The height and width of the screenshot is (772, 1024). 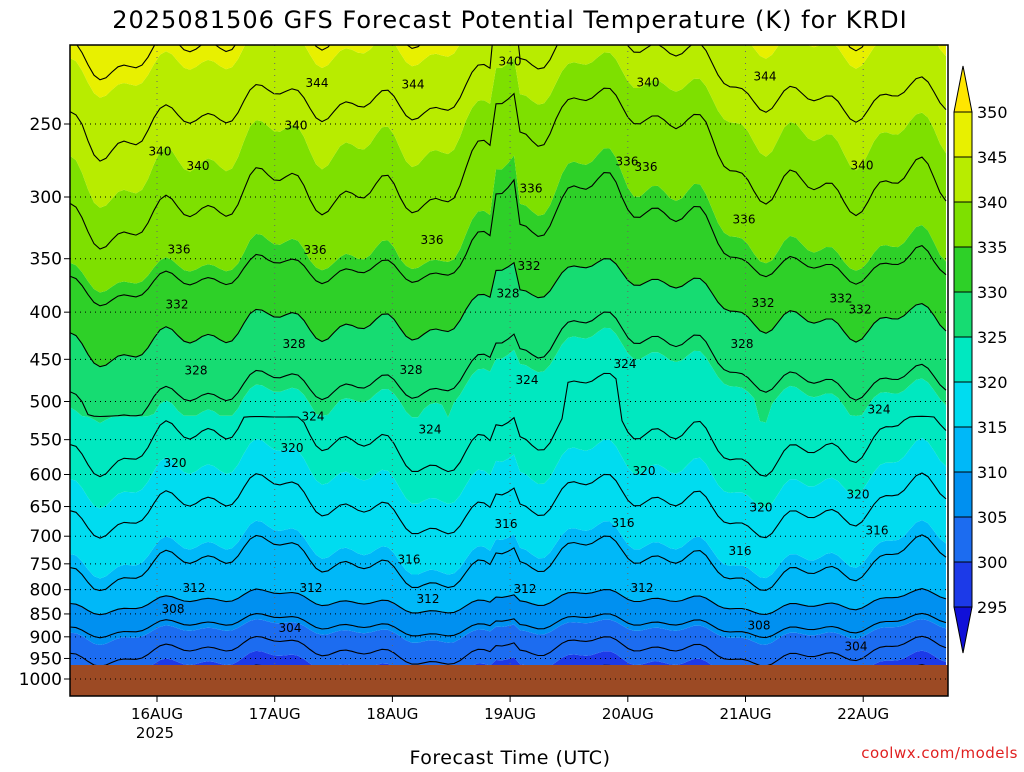 I want to click on colorbar-label: 300, so click(x=992, y=562).